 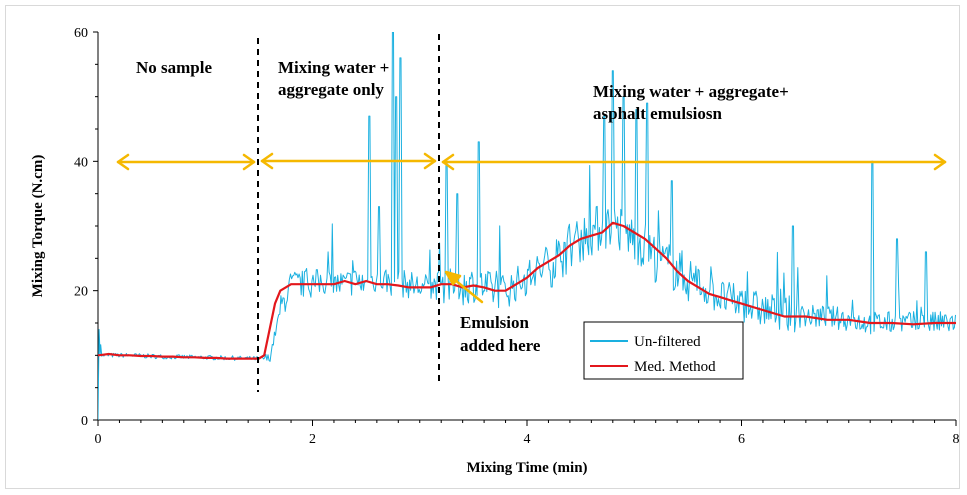 What do you see at coordinates (527, 439) in the screenshot?
I see `x-tick-label: 4` at bounding box center [527, 439].